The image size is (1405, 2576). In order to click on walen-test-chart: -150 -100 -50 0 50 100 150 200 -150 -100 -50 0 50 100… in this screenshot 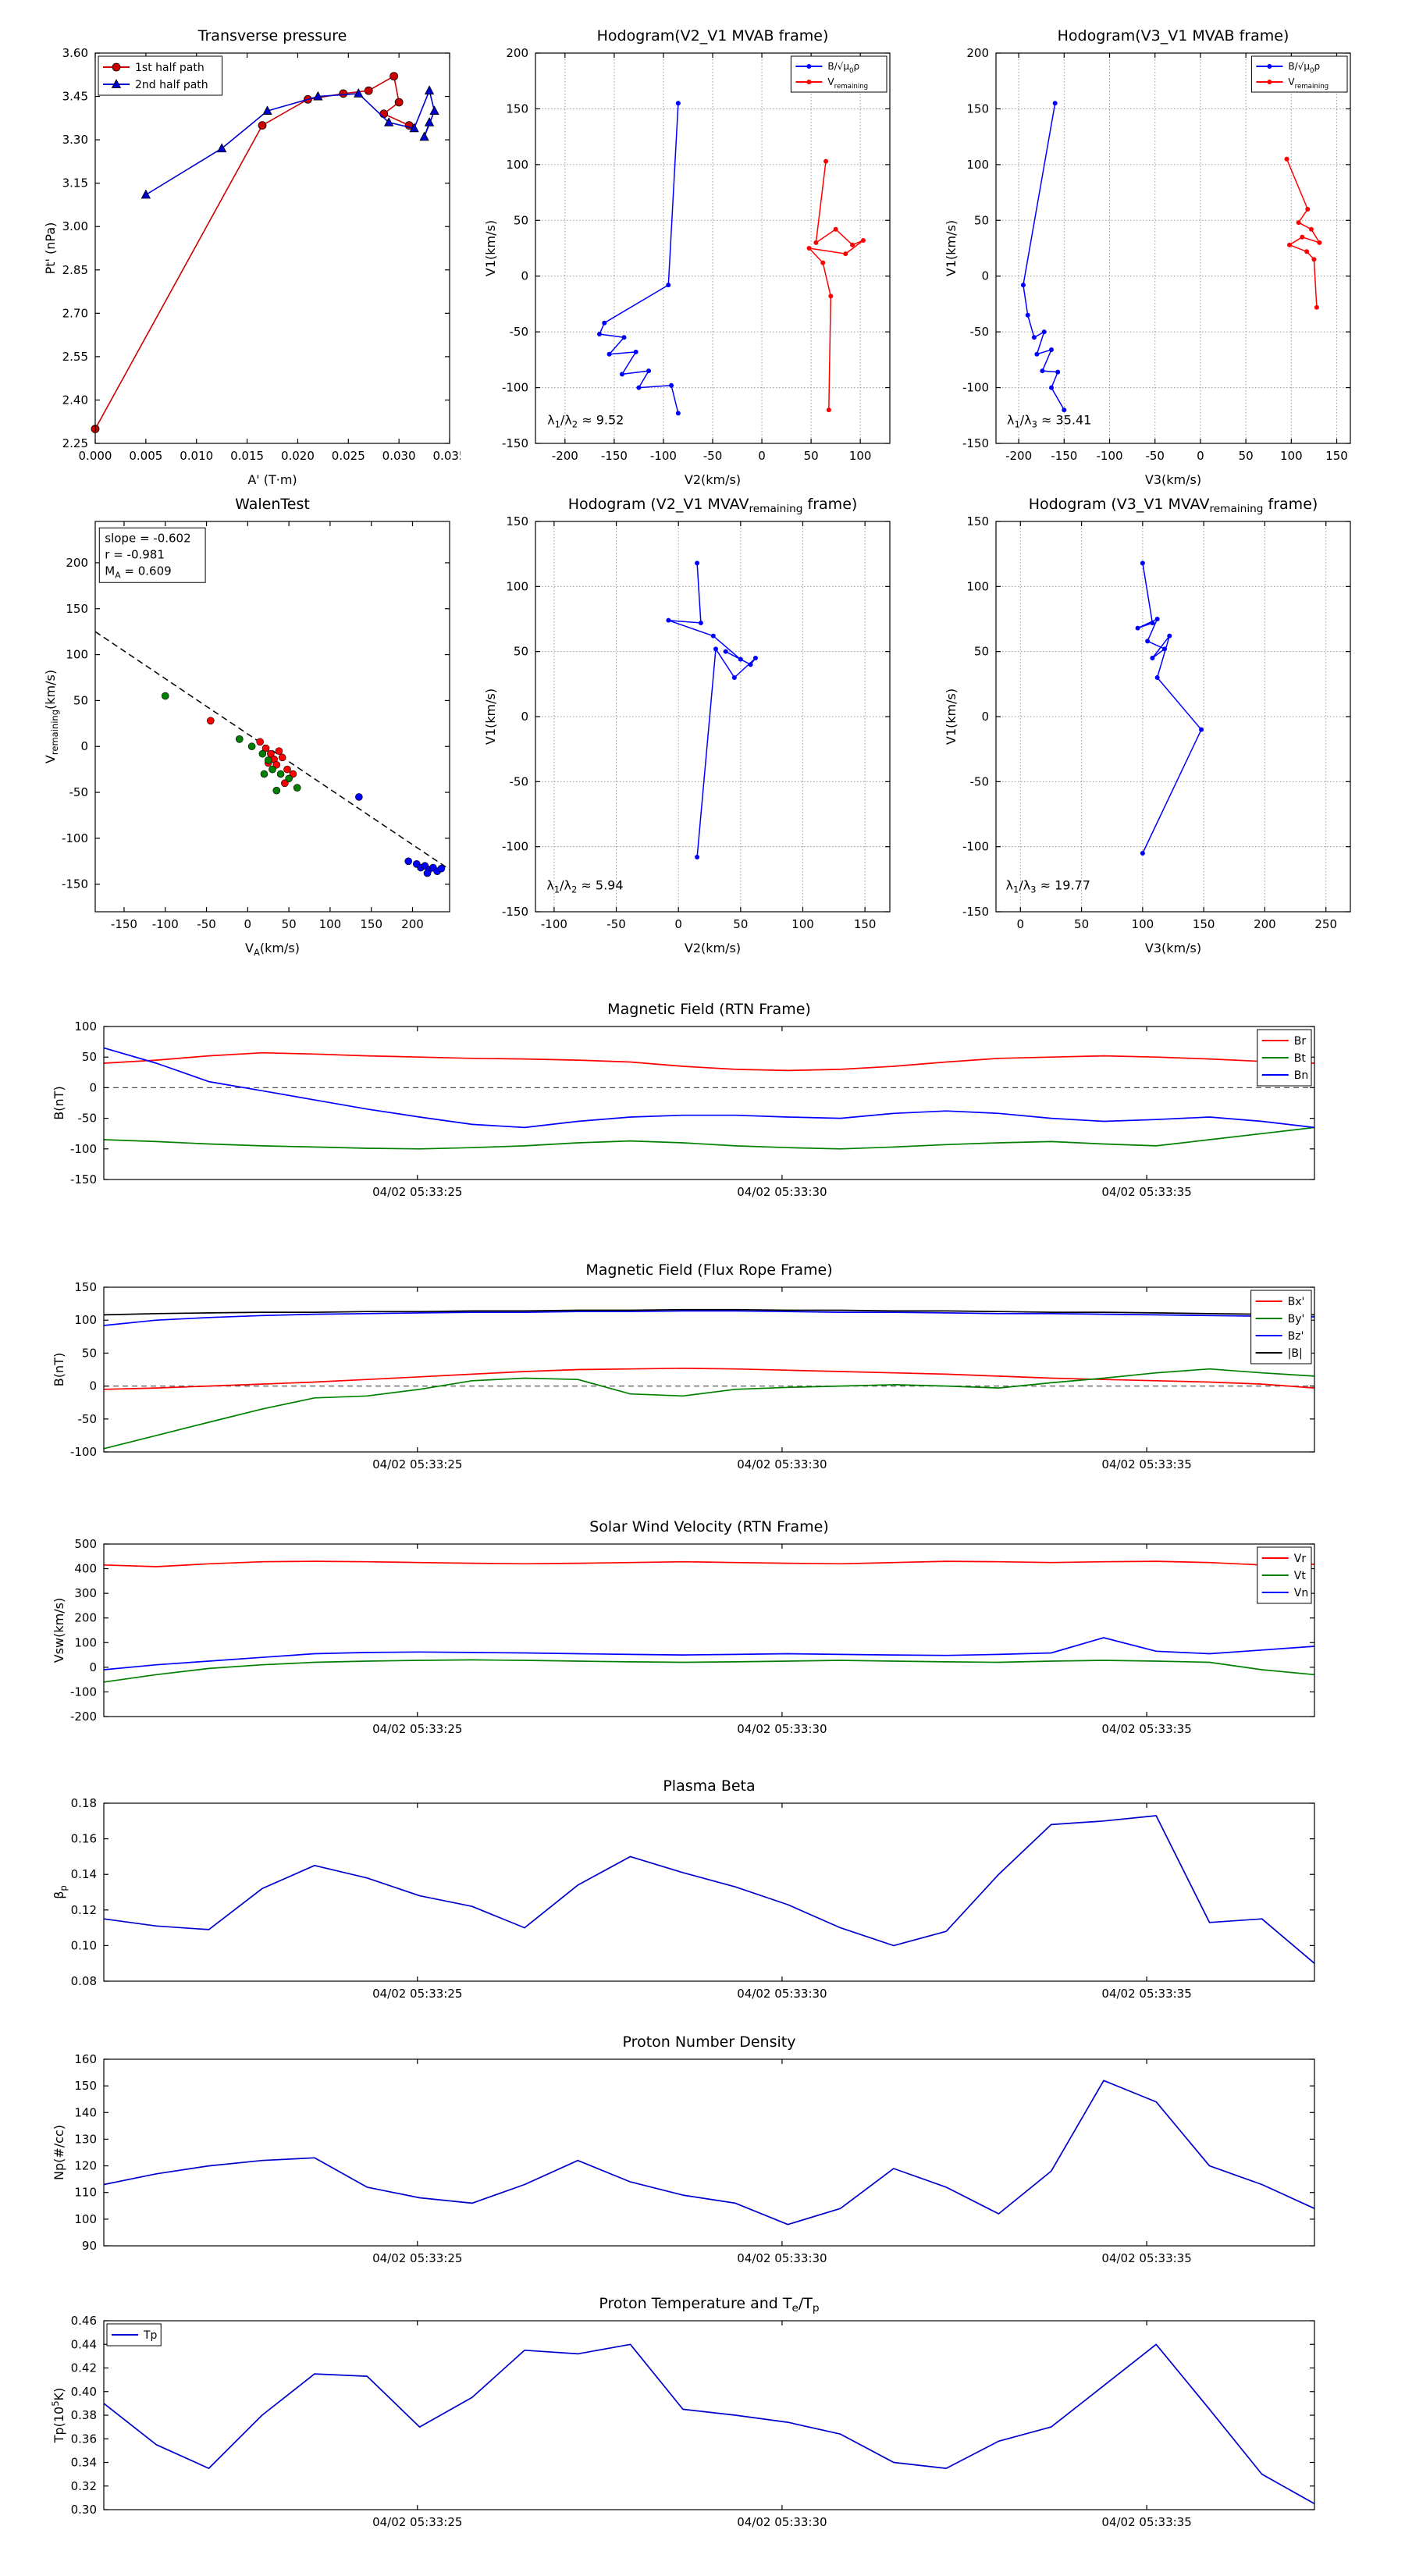, I will do `click(250, 724)`.